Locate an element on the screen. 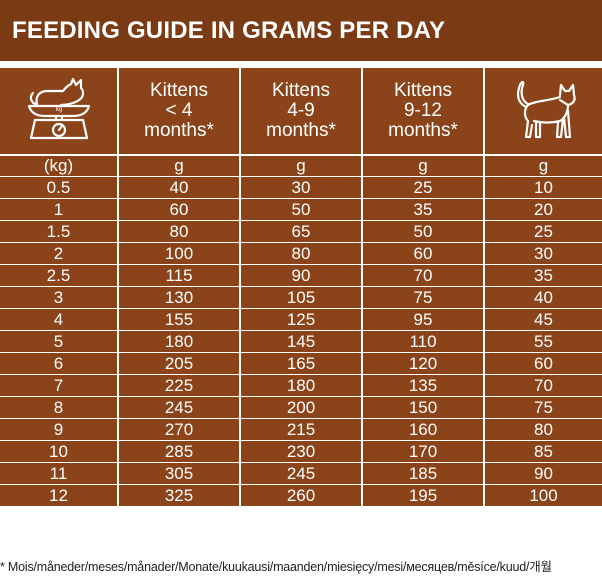  weight-cell: 12 is located at coordinates (59, 495).